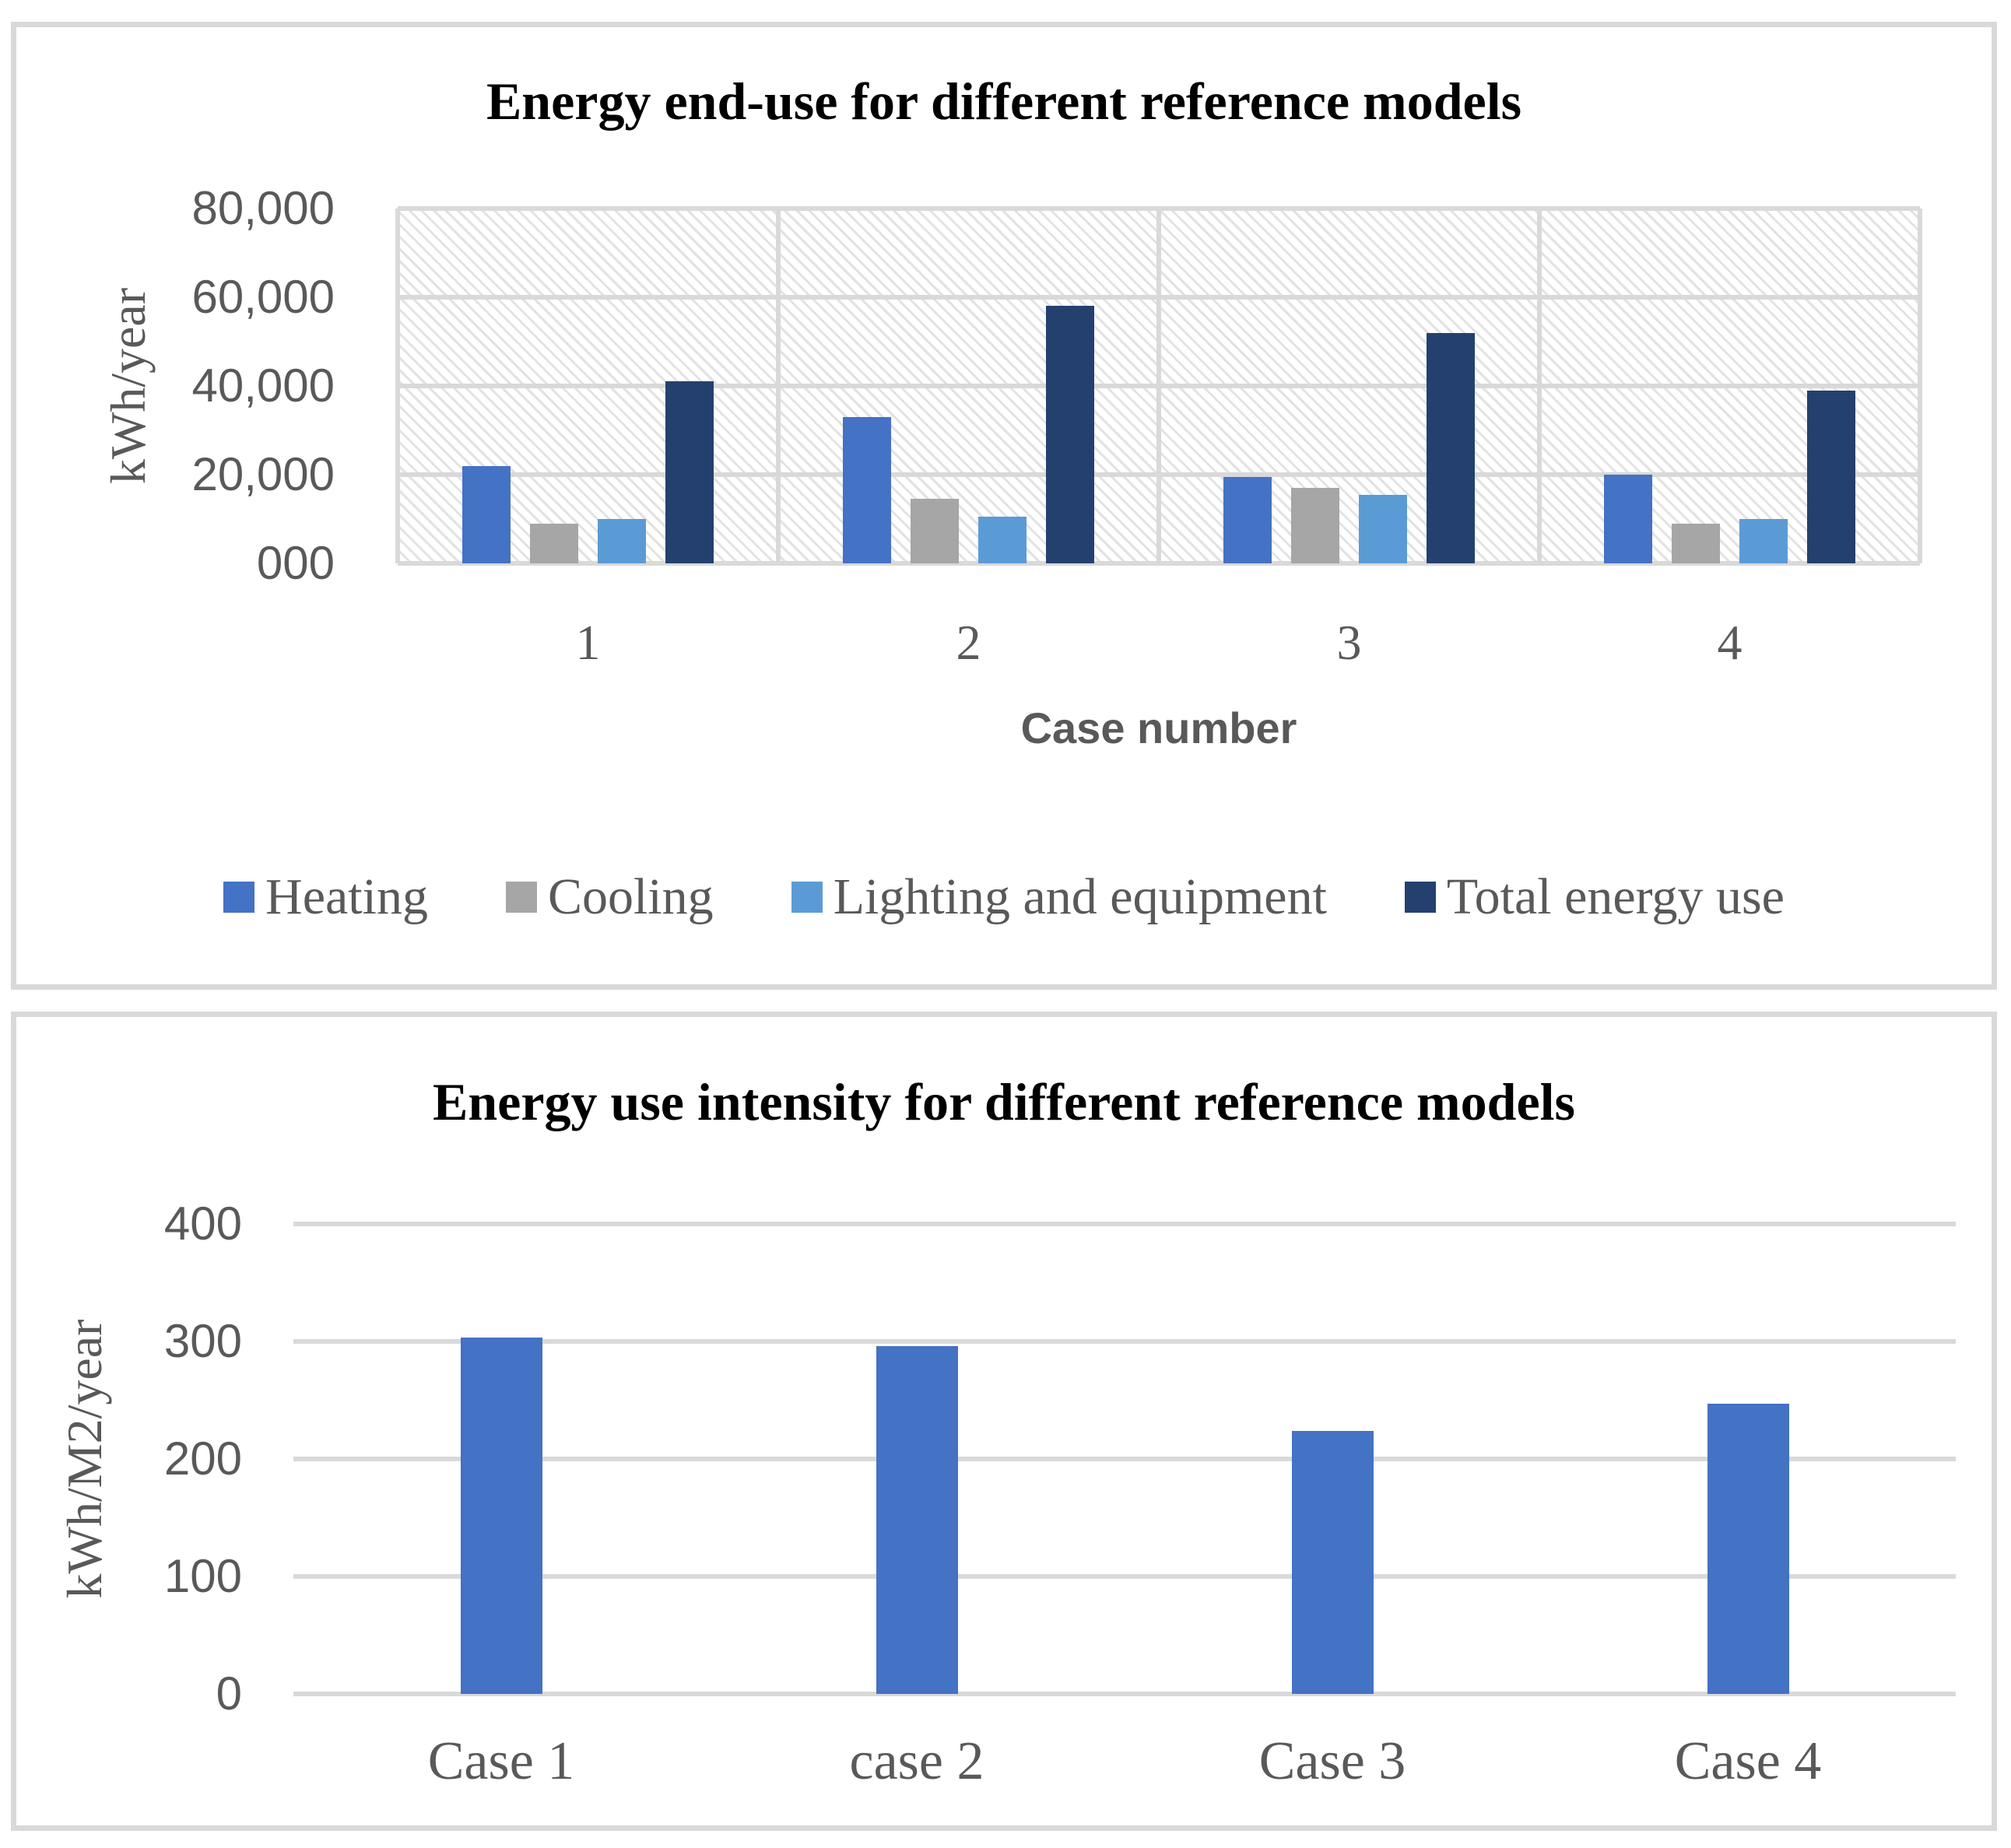  What do you see at coordinates (1159, 643) in the screenshot?
I see `x-tick-labels: 1 2 3 4` at bounding box center [1159, 643].